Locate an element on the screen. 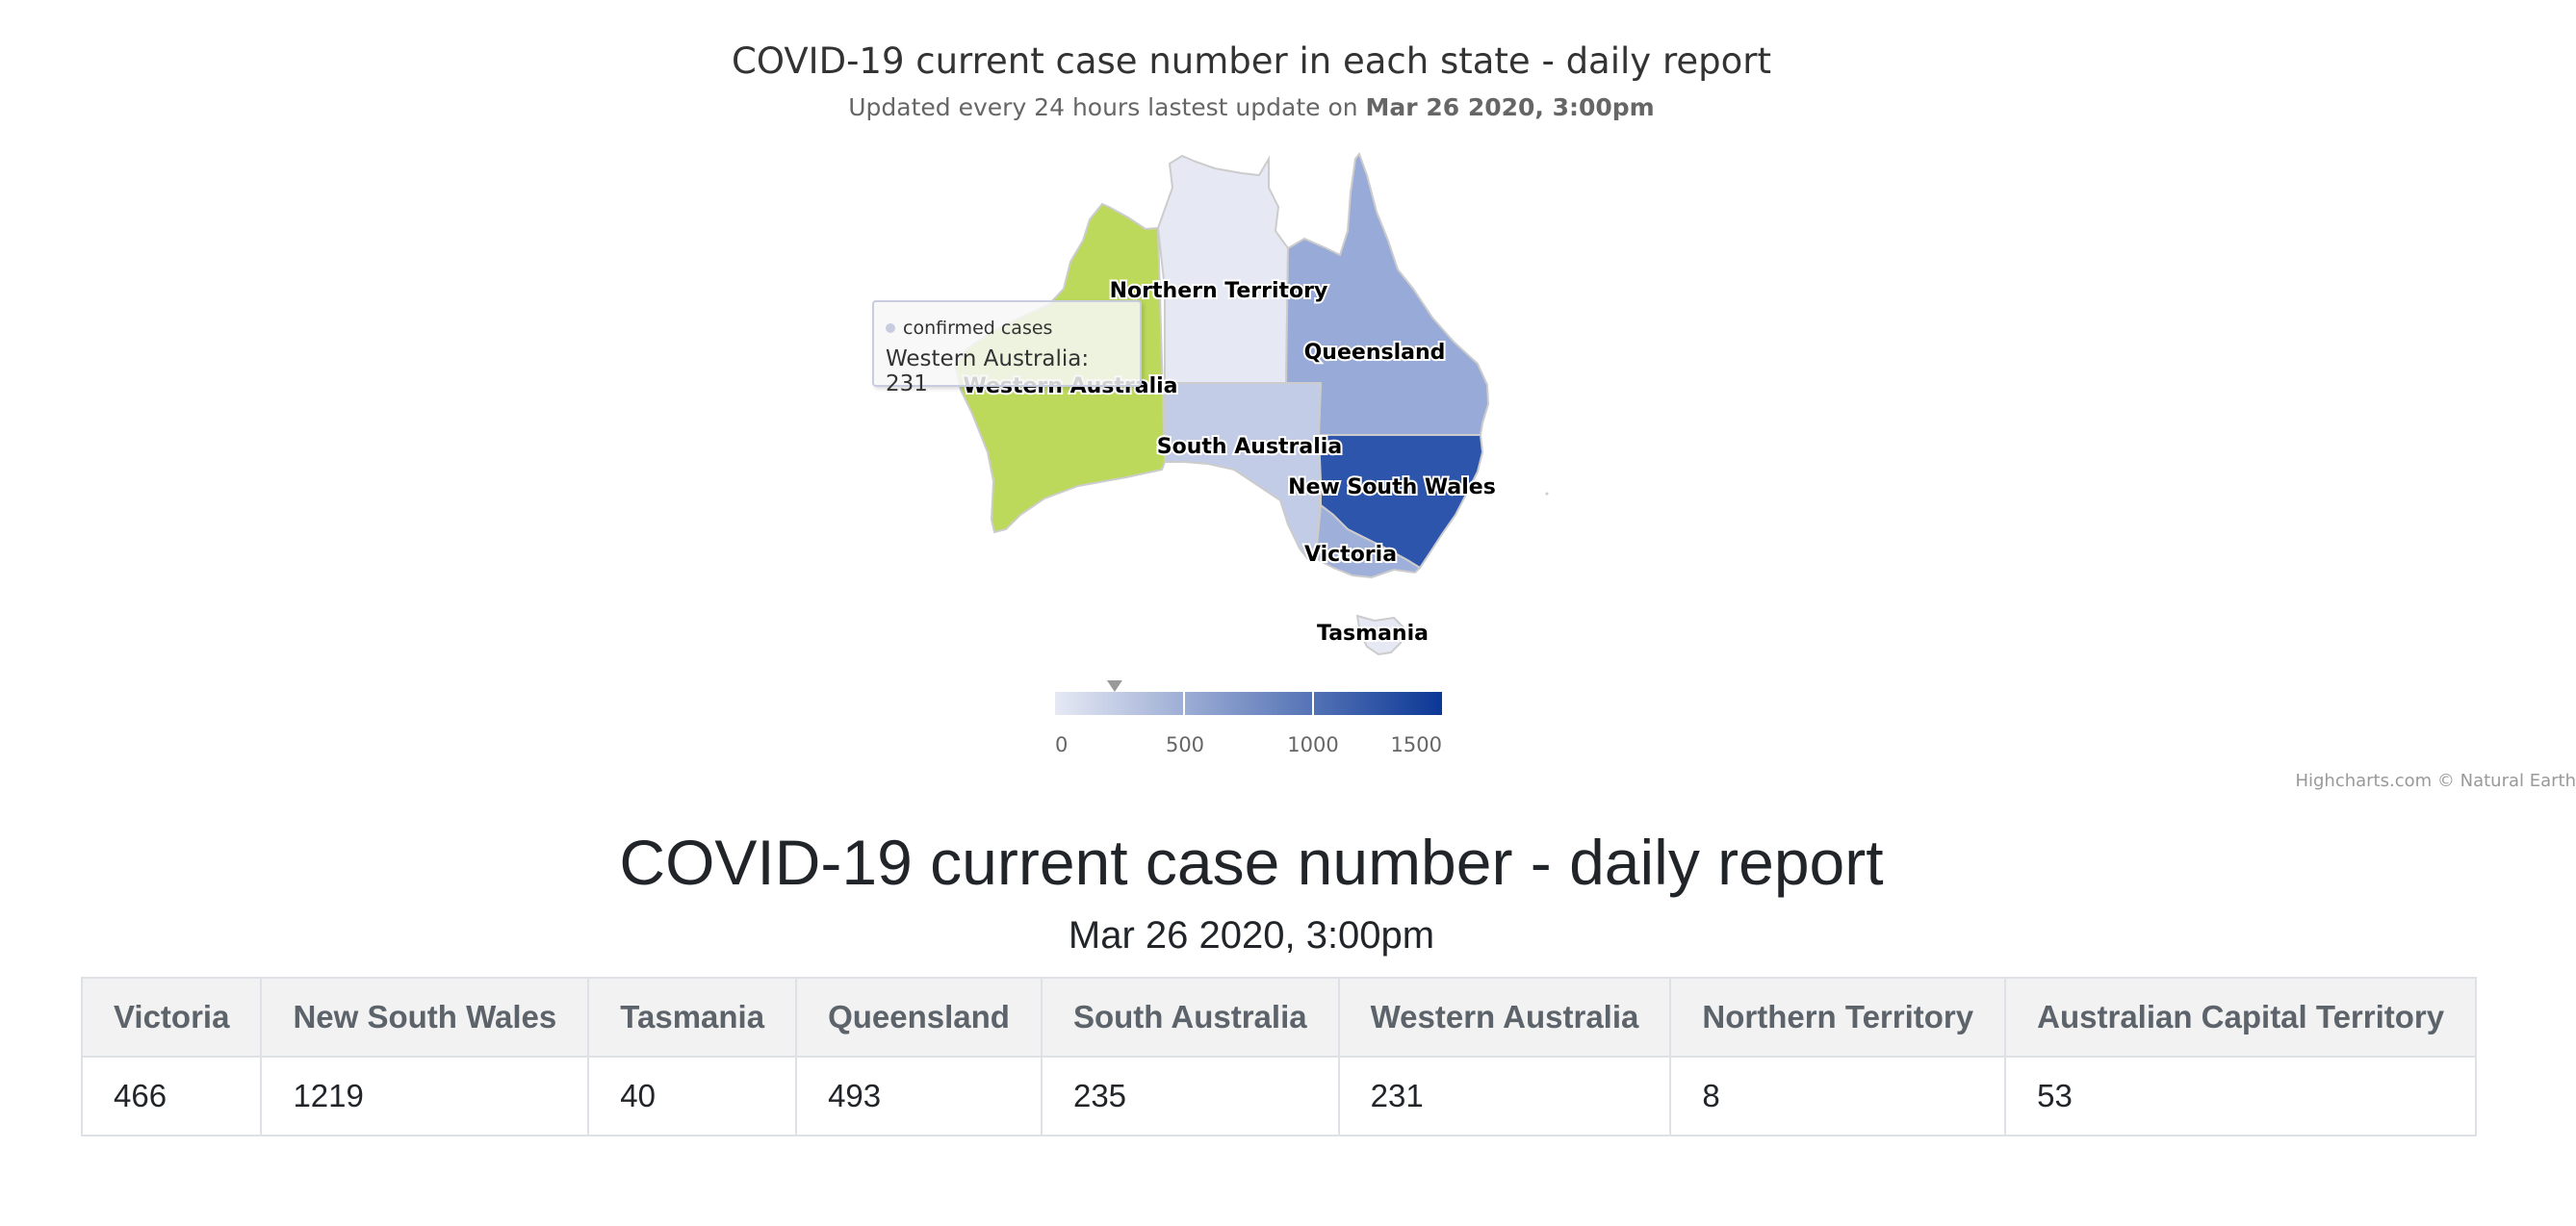 Image resolution: width=2576 pixels, height=1226 pixels. tooltip-point-text: Western Australia: 231 is located at coordinates (988, 371).